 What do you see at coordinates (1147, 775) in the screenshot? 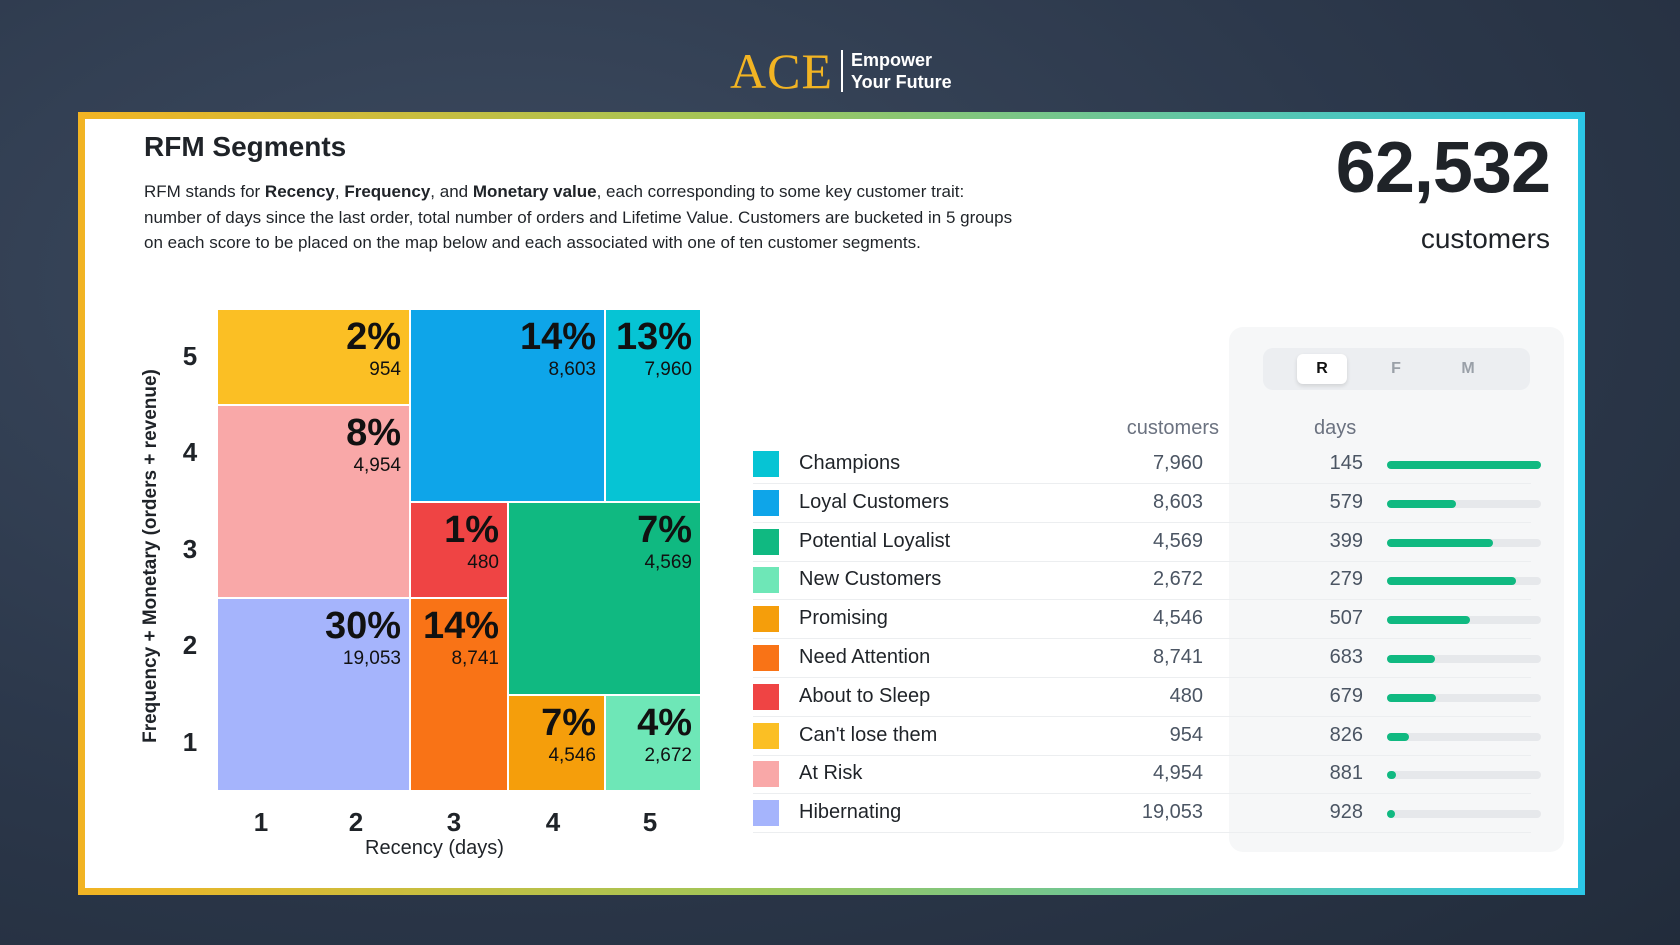
I see `table-row: At Risk 4,954 881` at bounding box center [1147, 775].